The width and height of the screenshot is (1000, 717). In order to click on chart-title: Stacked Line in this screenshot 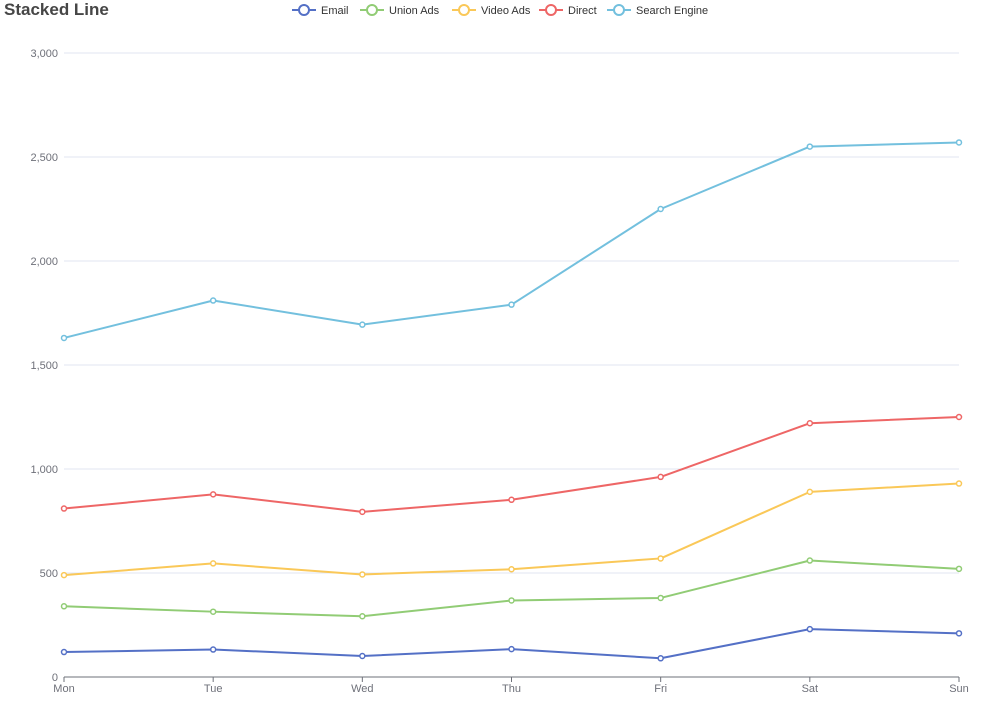, I will do `click(56, 9)`.